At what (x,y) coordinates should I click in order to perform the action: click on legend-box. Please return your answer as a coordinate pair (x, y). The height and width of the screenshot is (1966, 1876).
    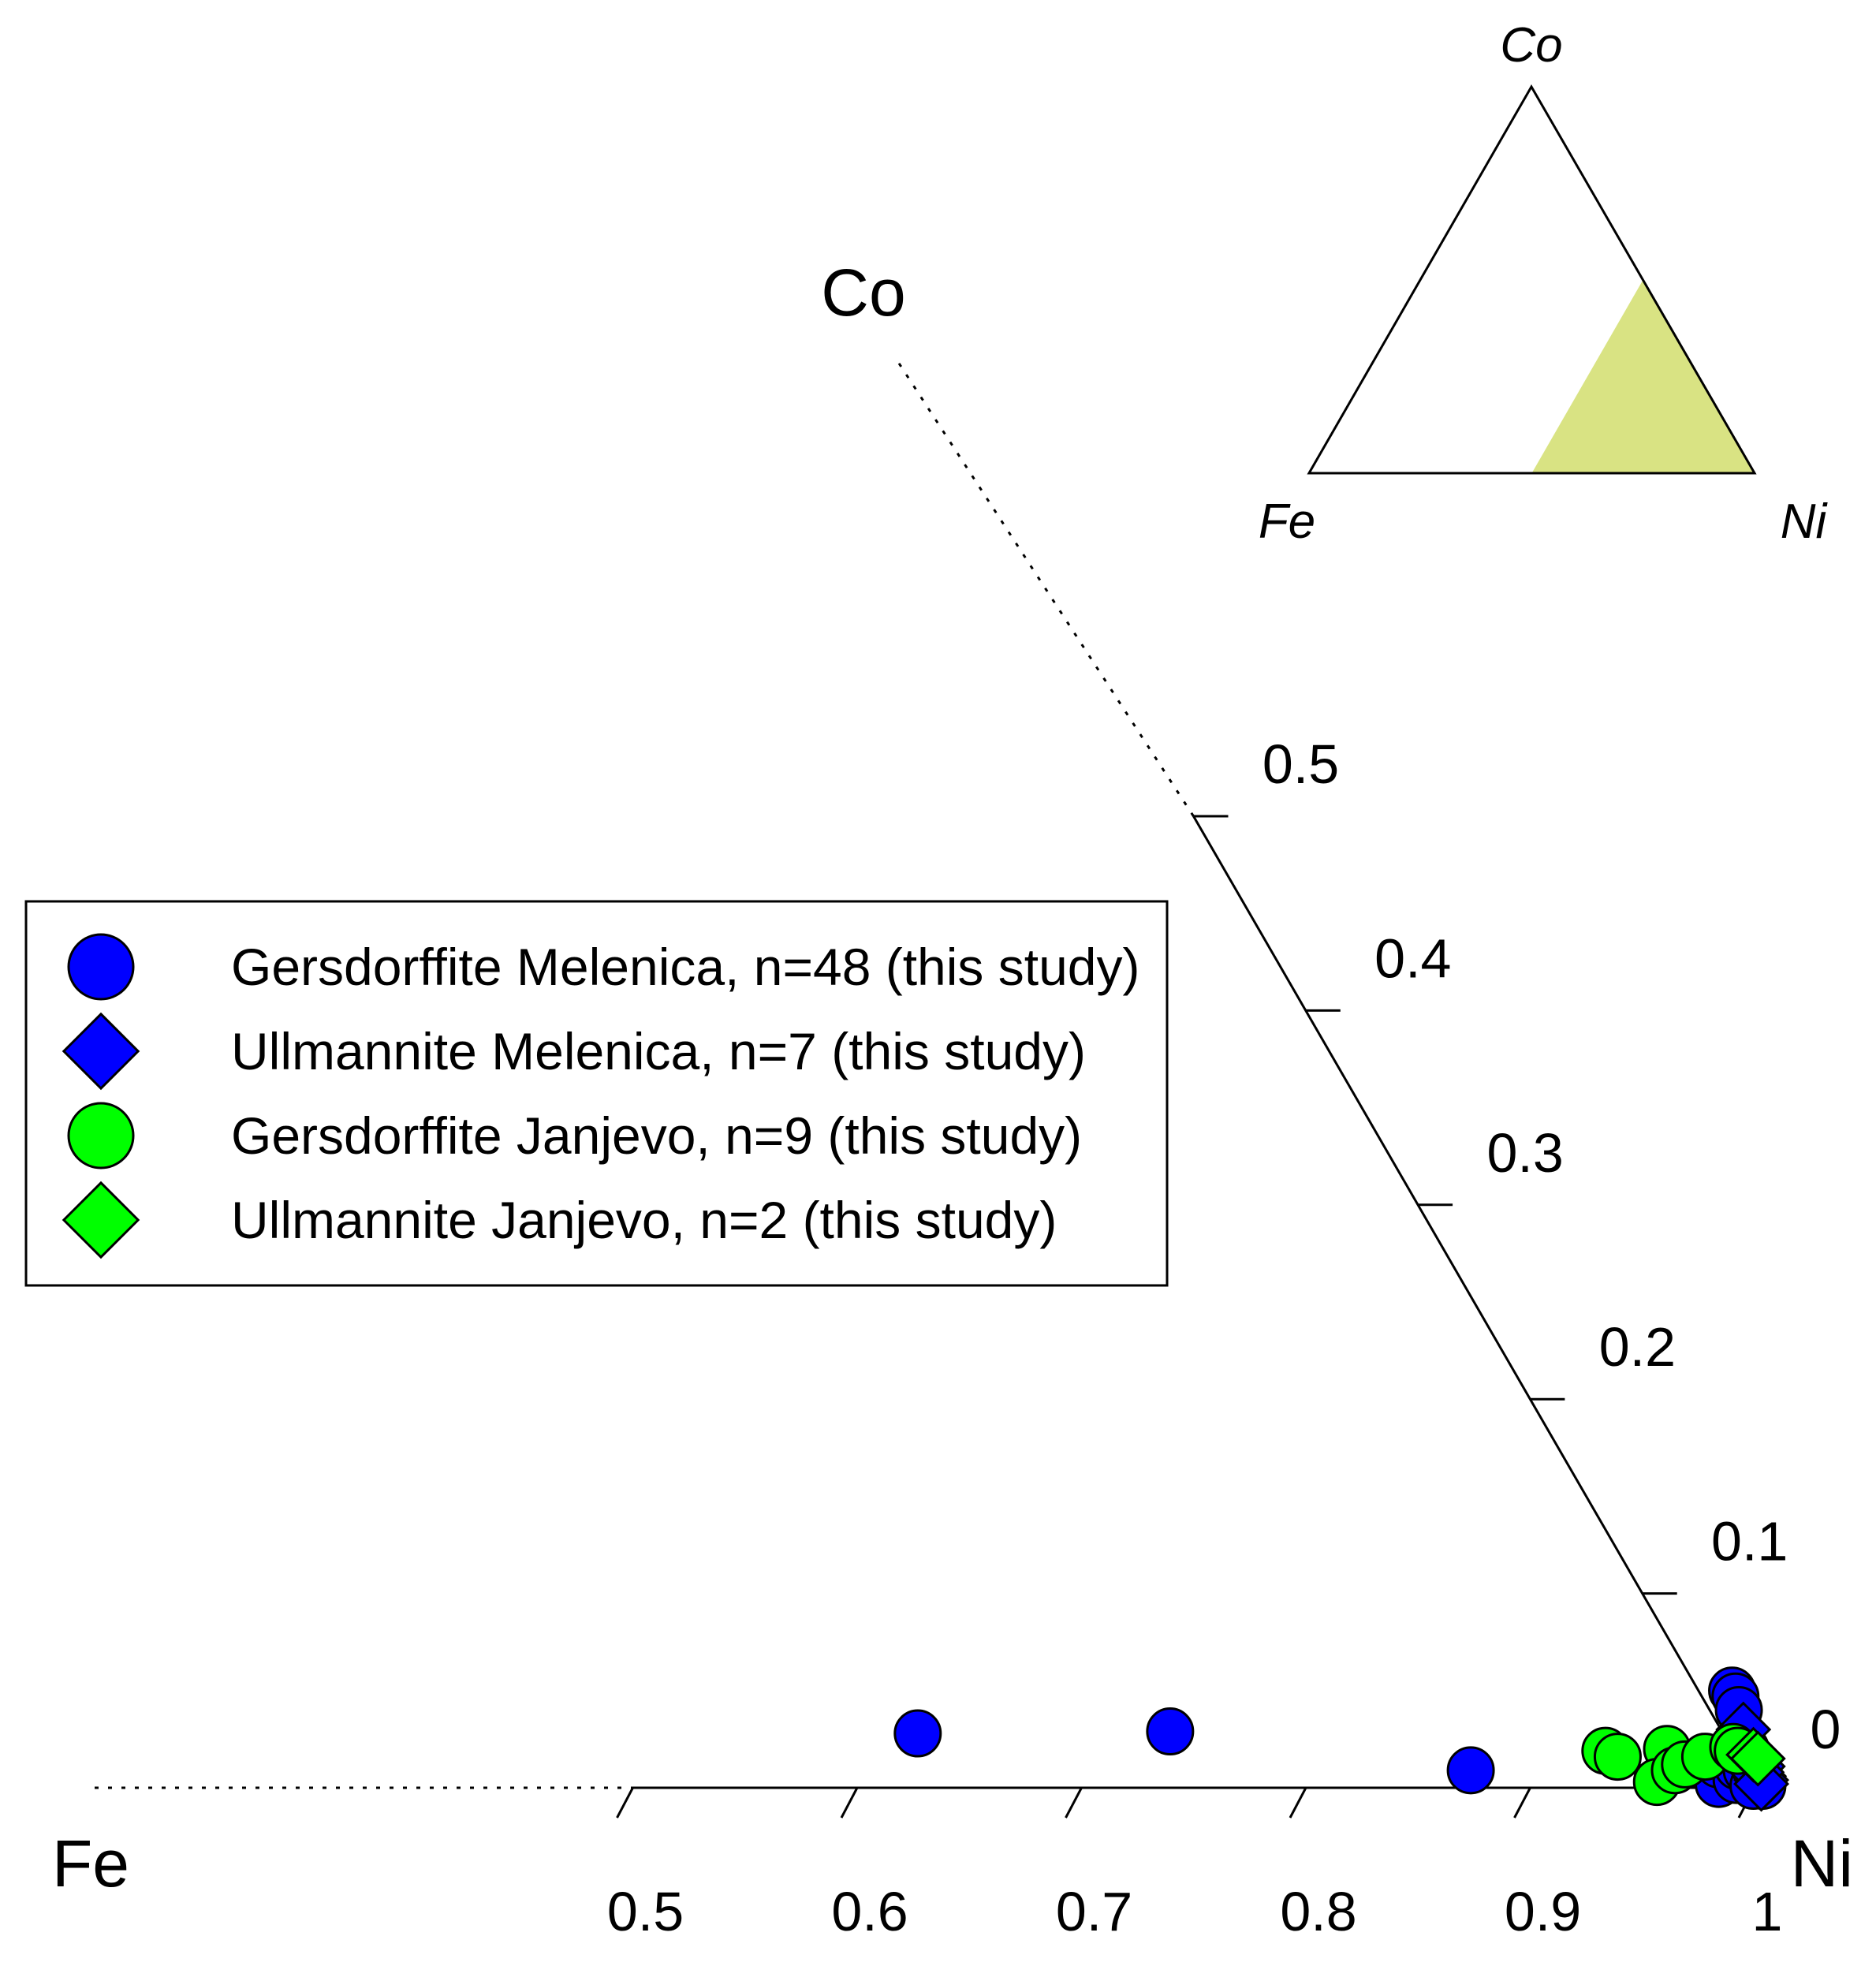
    Looking at the image, I should click on (596, 1093).